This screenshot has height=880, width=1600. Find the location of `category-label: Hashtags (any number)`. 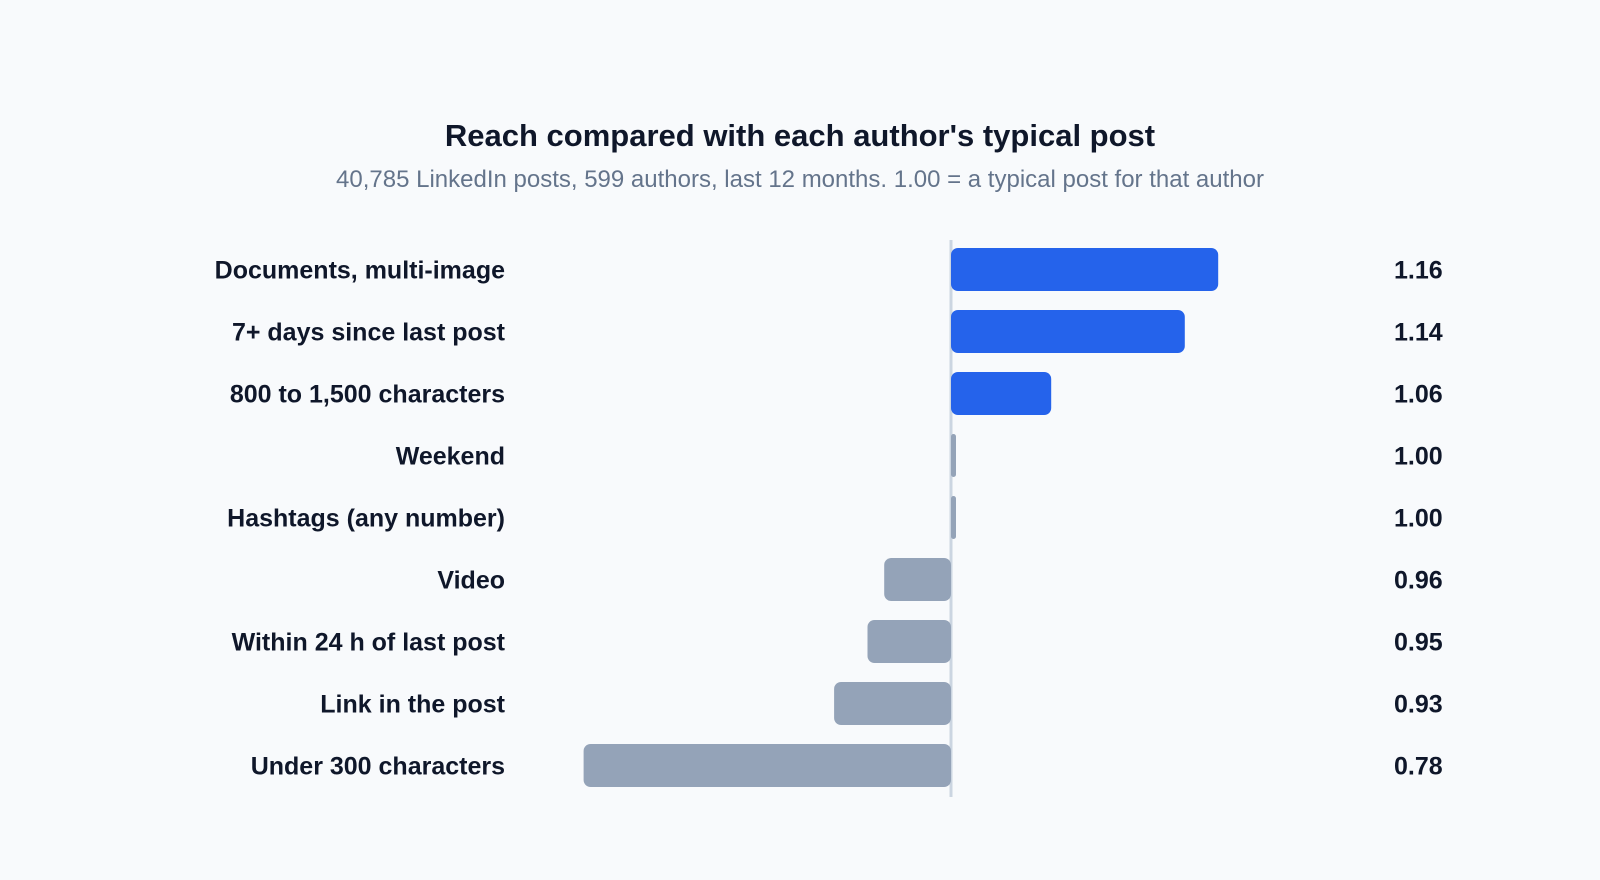

category-label: Hashtags (any number) is located at coordinates (366, 519).